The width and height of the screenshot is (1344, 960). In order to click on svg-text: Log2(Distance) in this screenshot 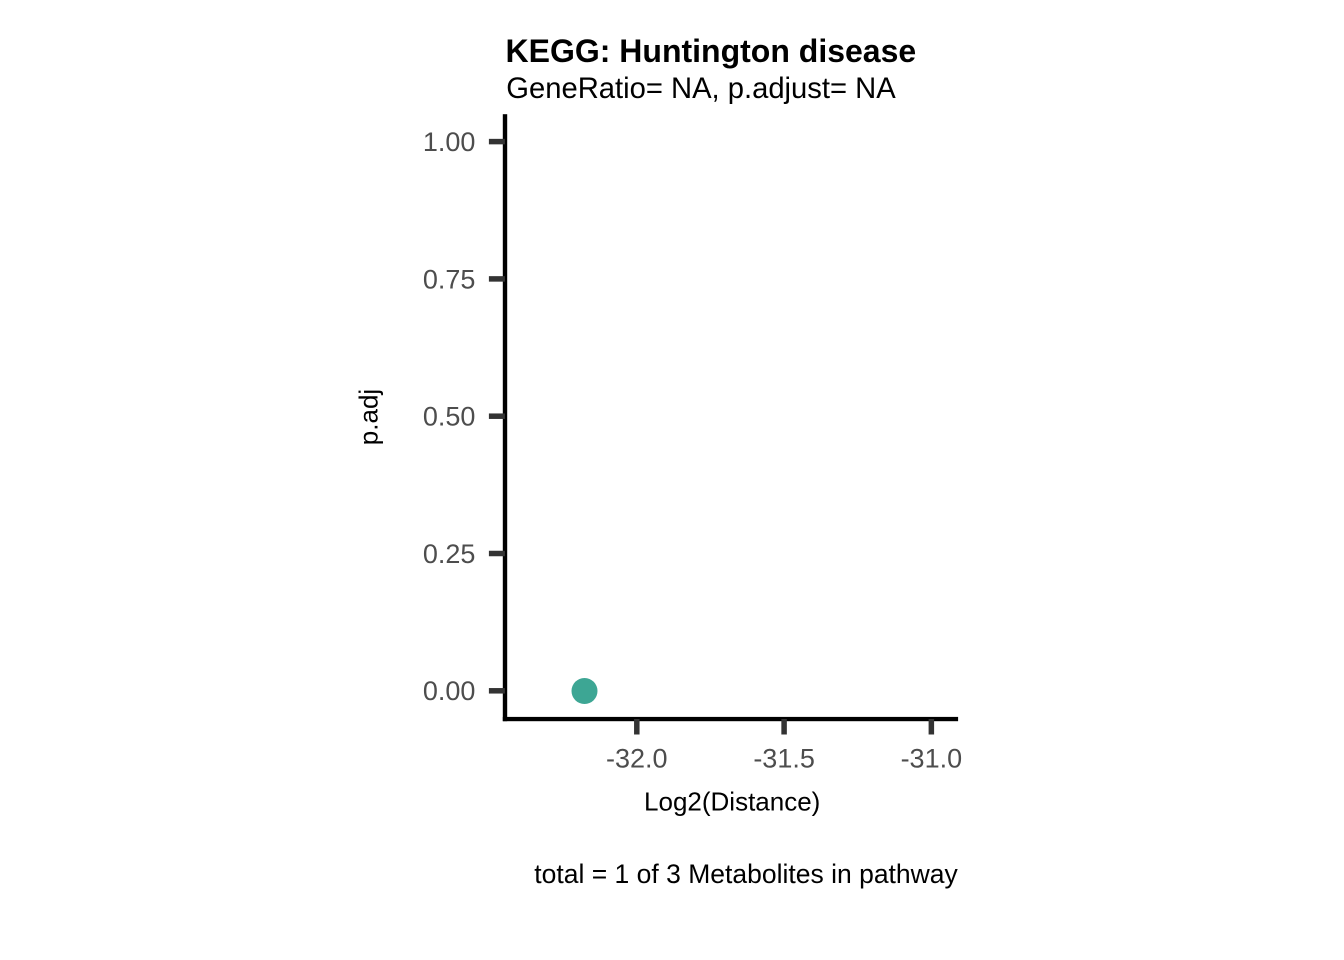, I will do `click(732, 802)`.